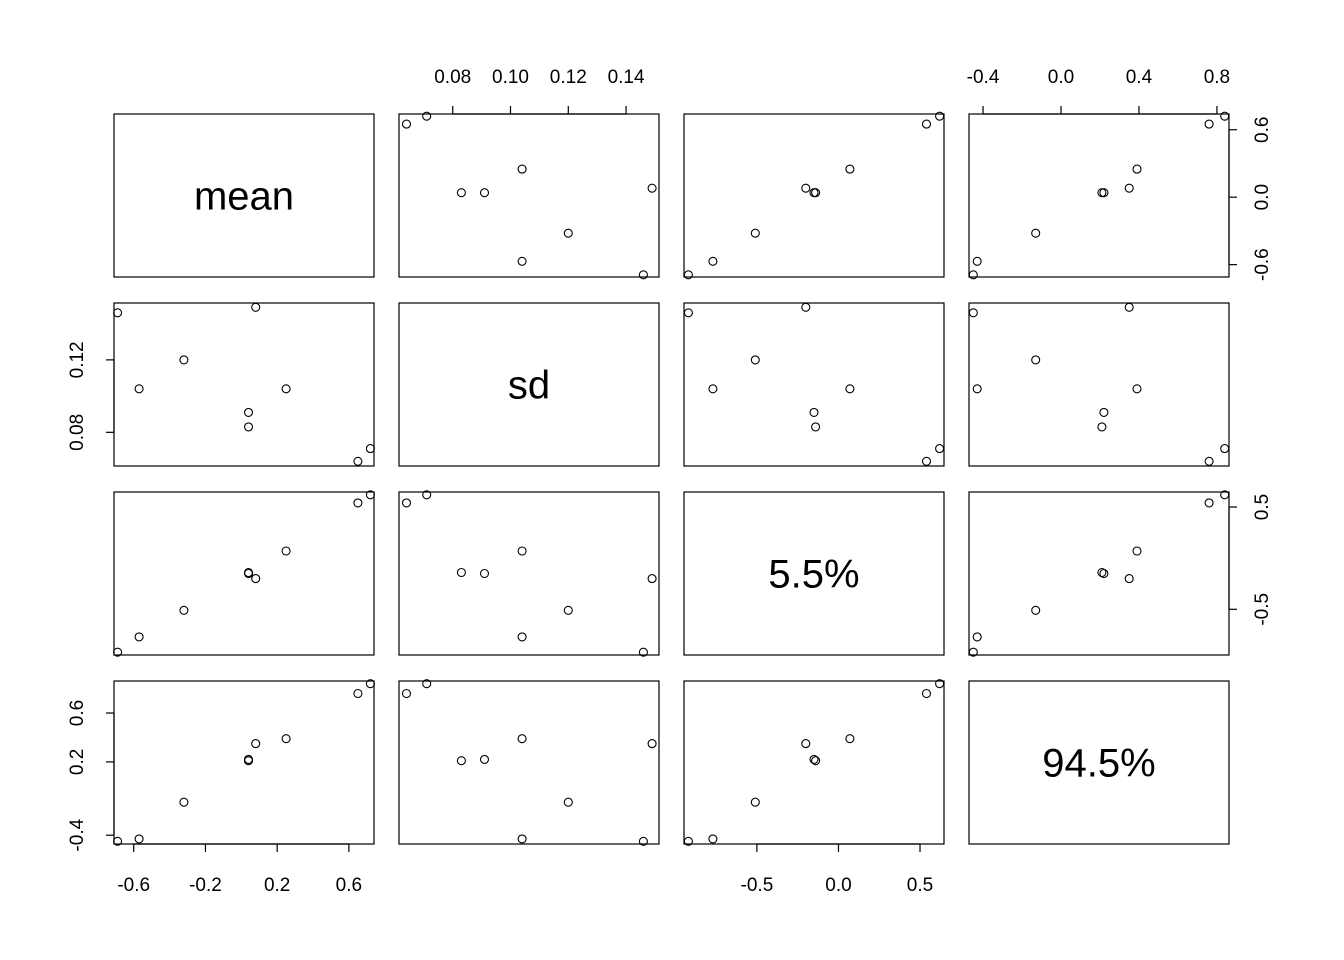 The height and width of the screenshot is (960, 1344). What do you see at coordinates (244, 195) in the screenshot?
I see `panel-mean-vs-mean: mean` at bounding box center [244, 195].